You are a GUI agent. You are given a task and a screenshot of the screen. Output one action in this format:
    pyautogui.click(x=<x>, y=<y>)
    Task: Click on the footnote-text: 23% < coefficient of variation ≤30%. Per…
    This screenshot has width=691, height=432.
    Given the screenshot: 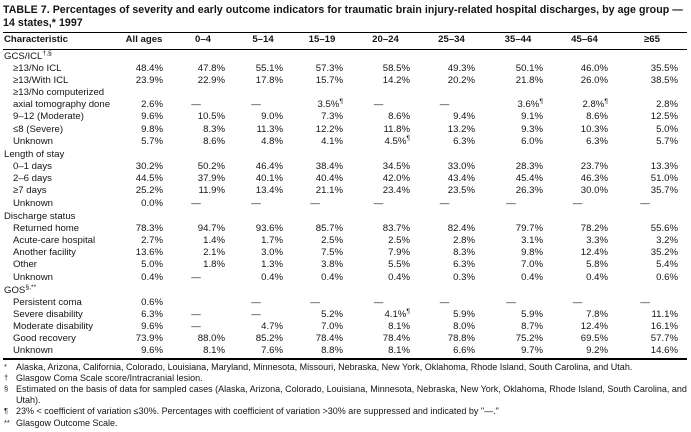 What is the action you would take?
    pyautogui.click(x=257, y=411)
    